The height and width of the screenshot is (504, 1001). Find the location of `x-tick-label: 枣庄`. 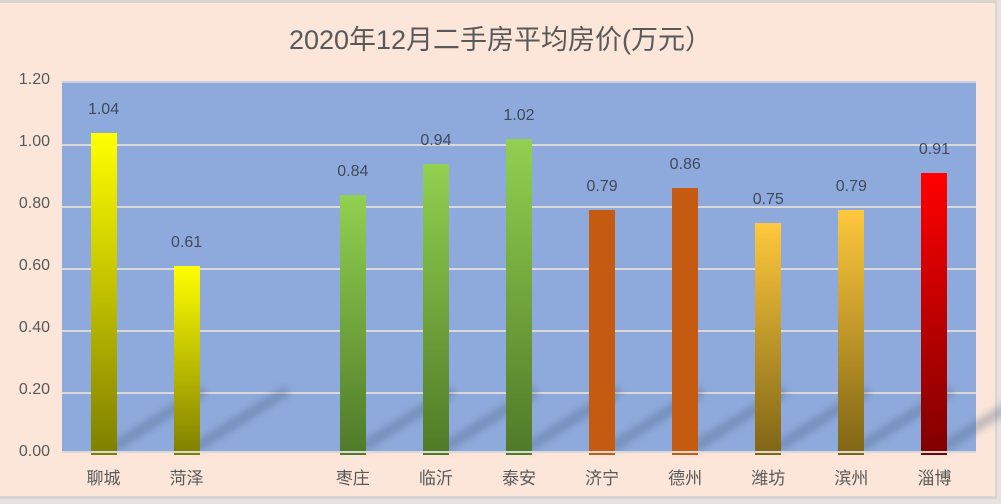

x-tick-label: 枣庄 is located at coordinates (352, 479).